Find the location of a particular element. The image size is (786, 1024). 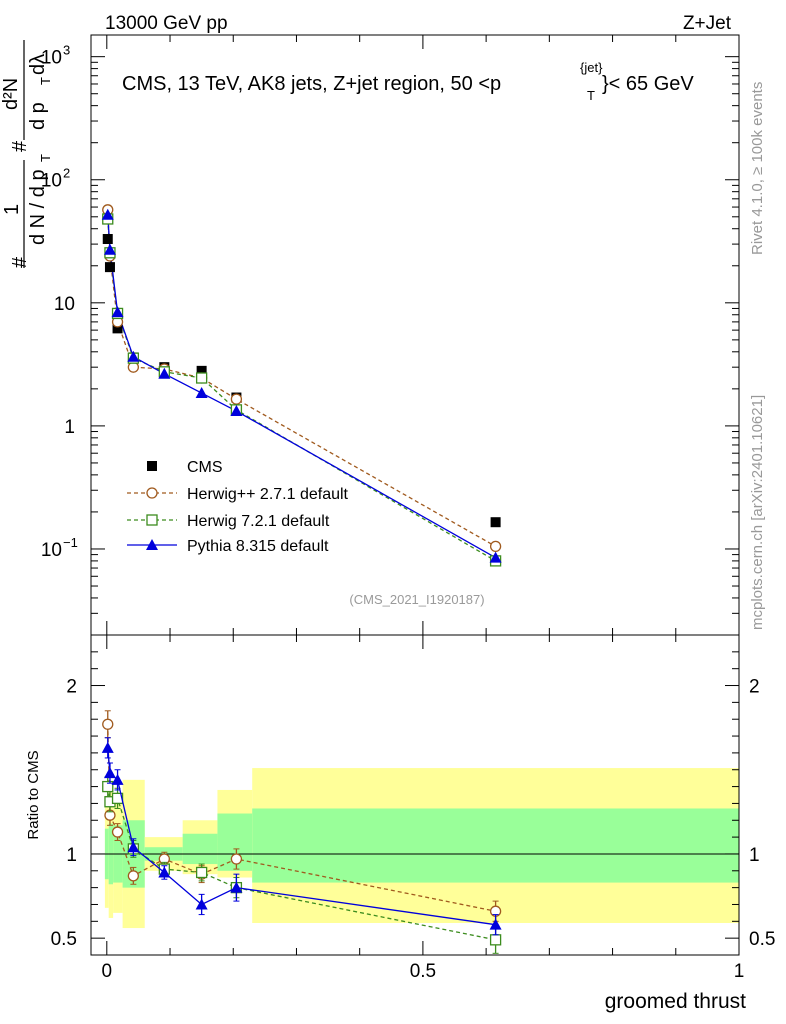

main-title-sup: {jet} is located at coordinates (591, 67).